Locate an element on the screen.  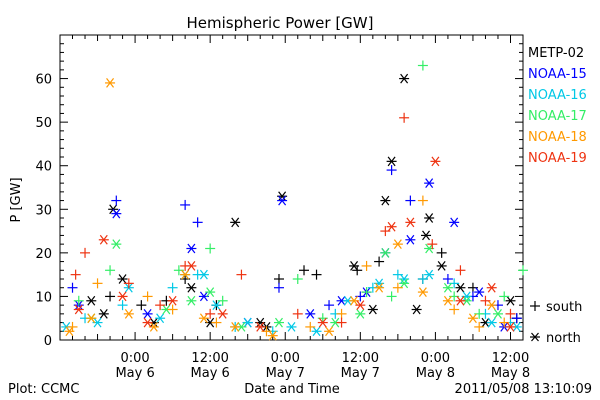
chart-title: Hemispheric Power [GW] is located at coordinates (280, 23).